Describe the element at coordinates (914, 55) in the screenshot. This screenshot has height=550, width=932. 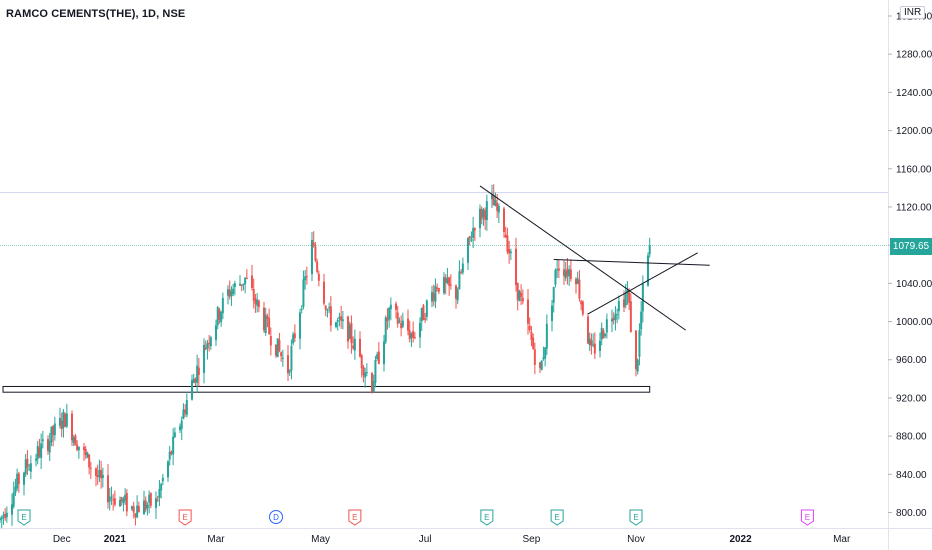
I see `y-tick-label: 1280.00` at that location.